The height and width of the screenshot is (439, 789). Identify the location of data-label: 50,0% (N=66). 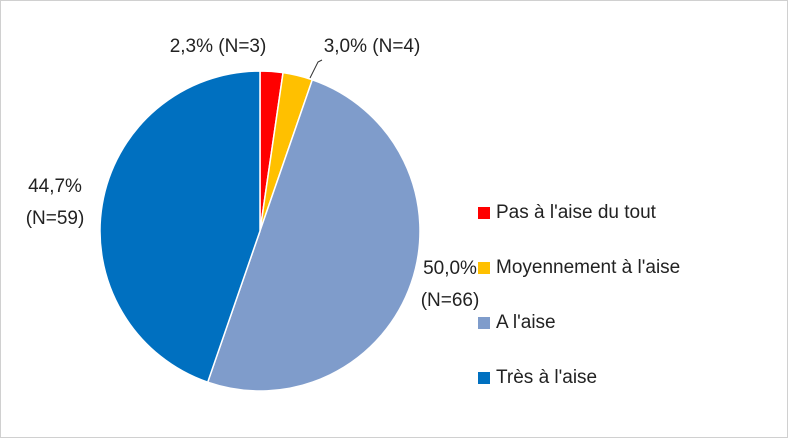
(450, 284).